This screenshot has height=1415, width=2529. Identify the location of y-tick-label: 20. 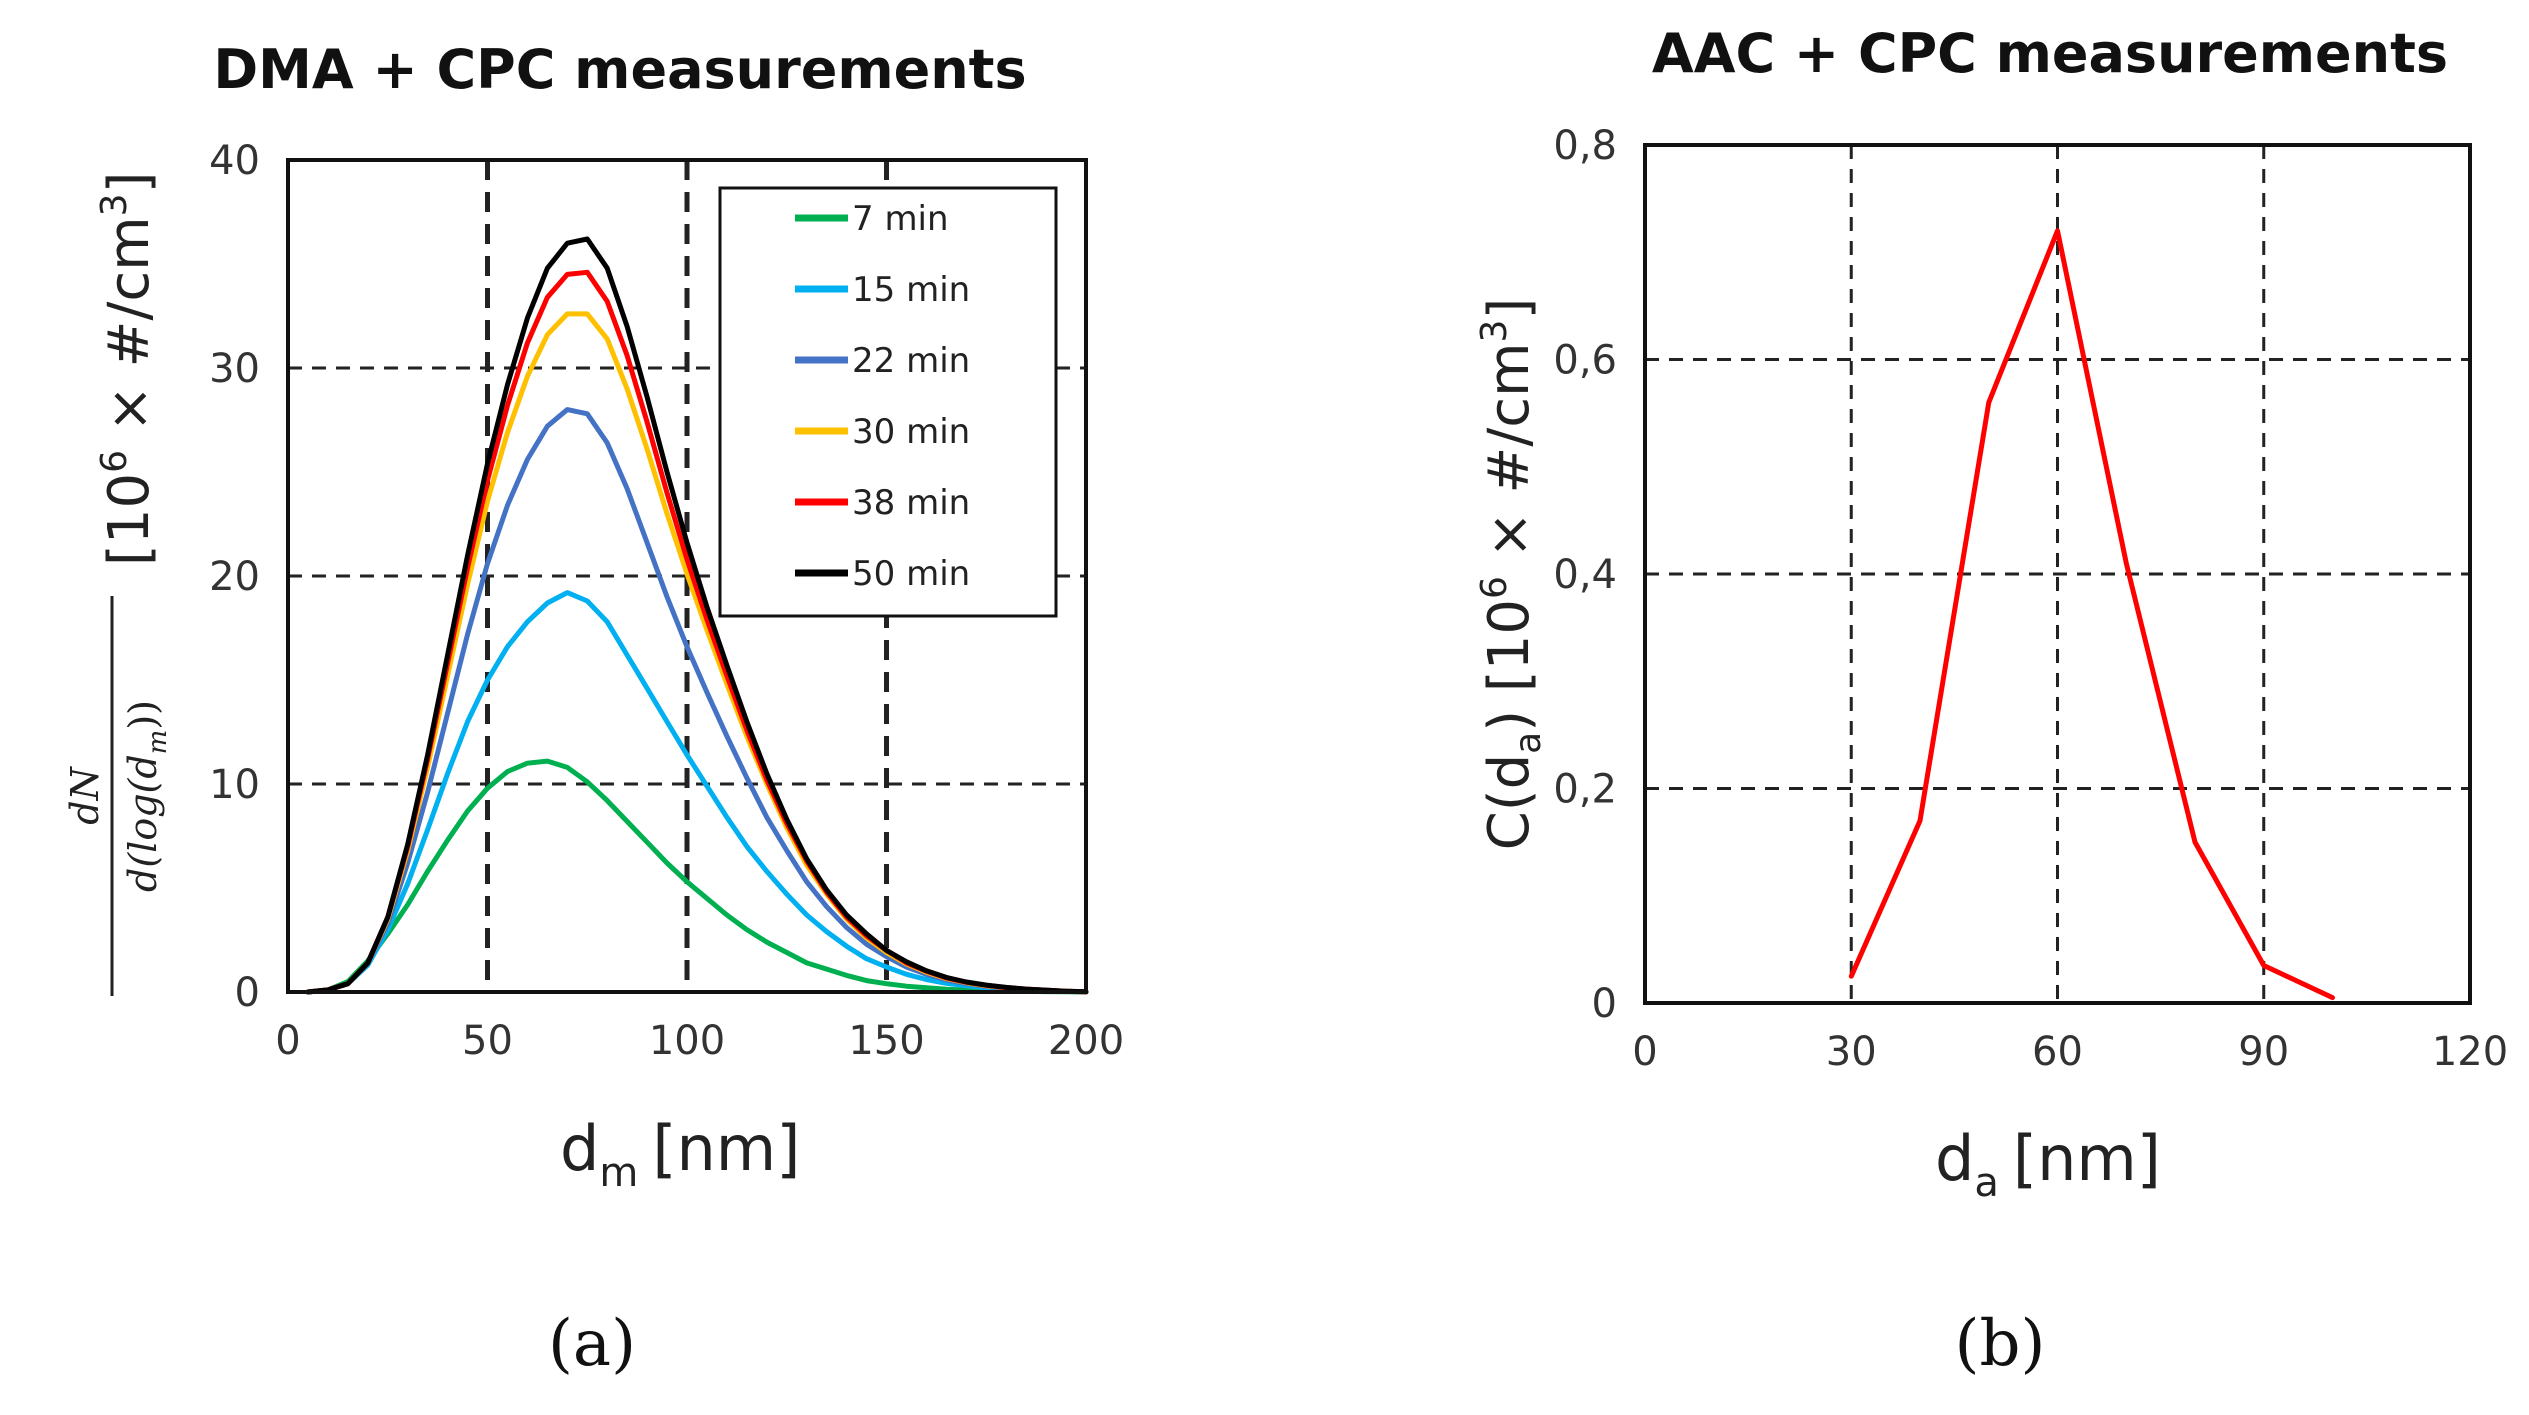
(234, 577).